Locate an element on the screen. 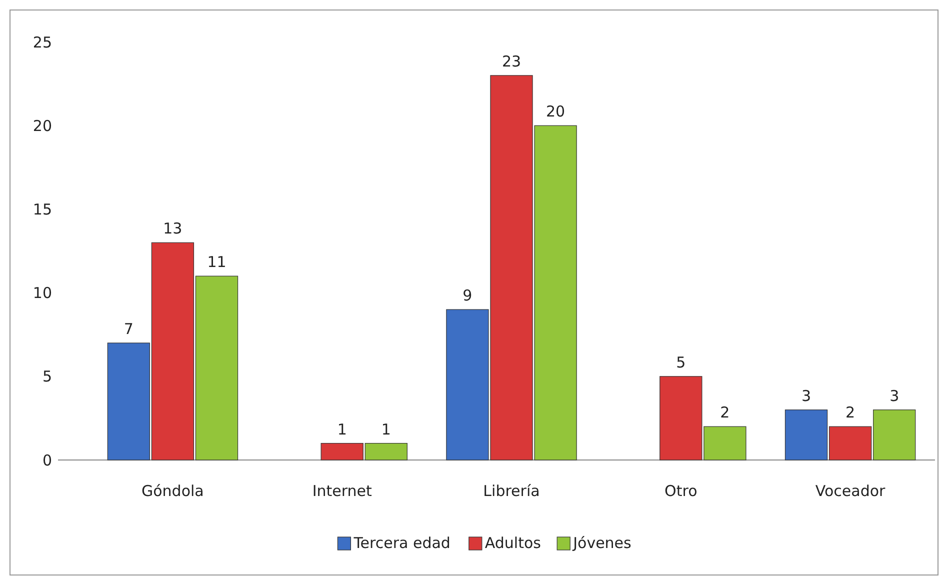 The height and width of the screenshot is (581, 944). data-label: 5 is located at coordinates (681, 362).